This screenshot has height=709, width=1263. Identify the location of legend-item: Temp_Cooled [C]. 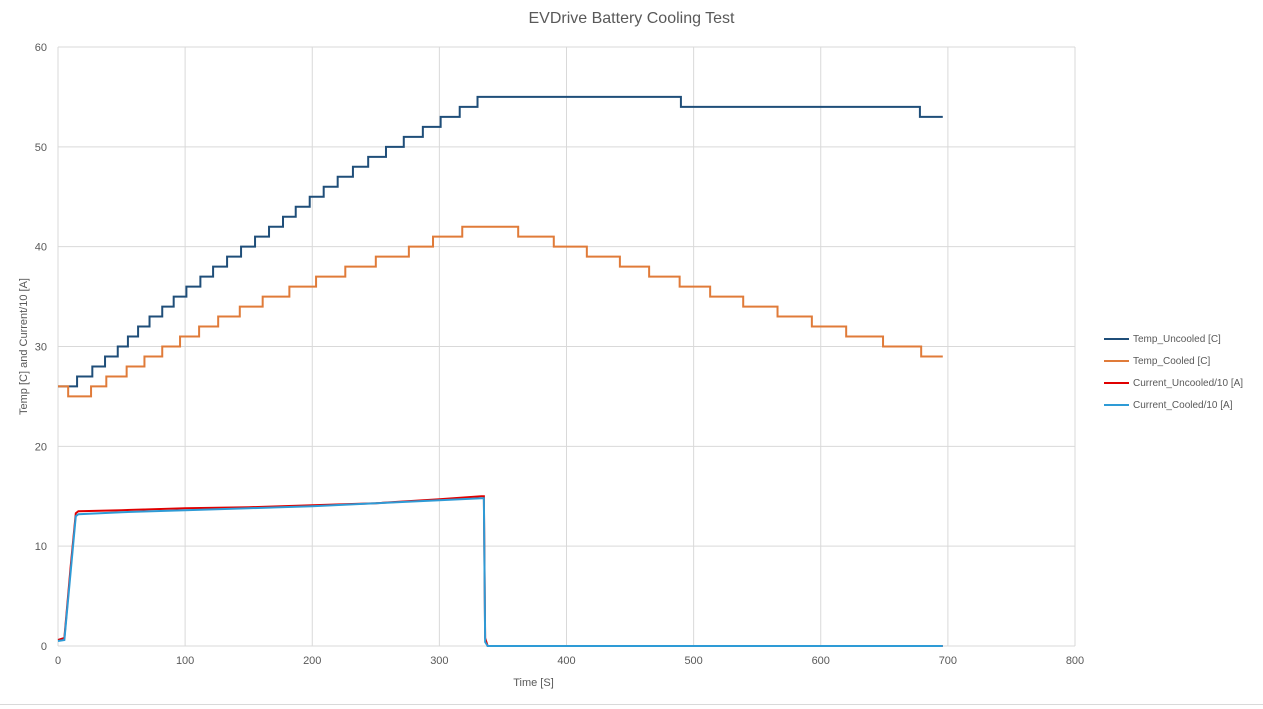
(1173, 361).